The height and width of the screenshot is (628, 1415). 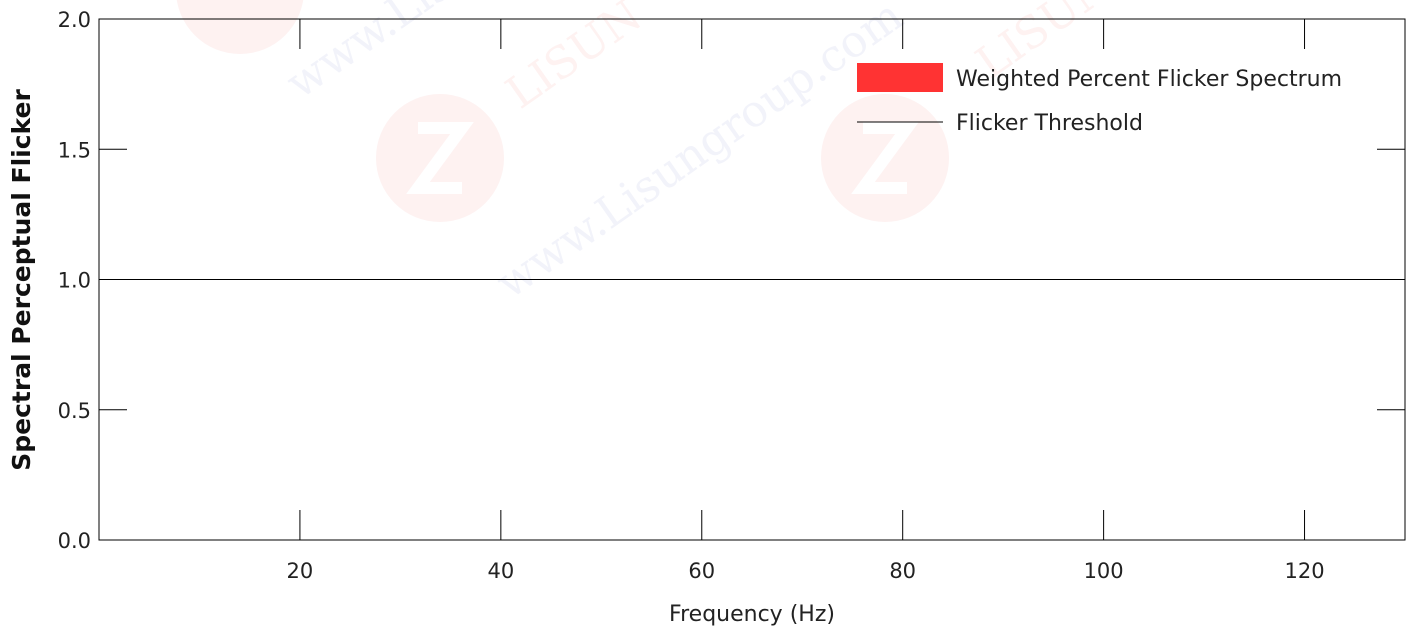 What do you see at coordinates (74, 541) in the screenshot?
I see `y-tick-label: 0.0` at bounding box center [74, 541].